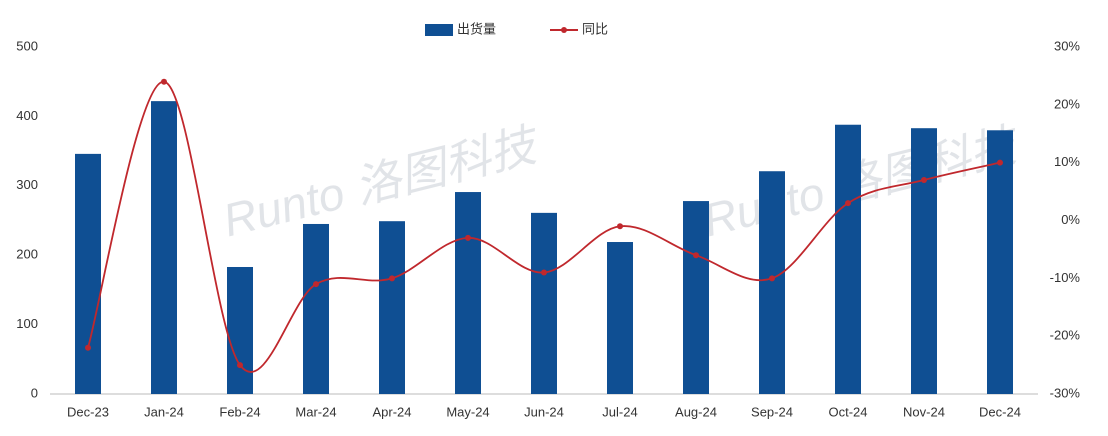 The width and height of the screenshot is (1108, 436). What do you see at coordinates (467, 411) in the screenshot?
I see `x-tick-label: May-24` at bounding box center [467, 411].